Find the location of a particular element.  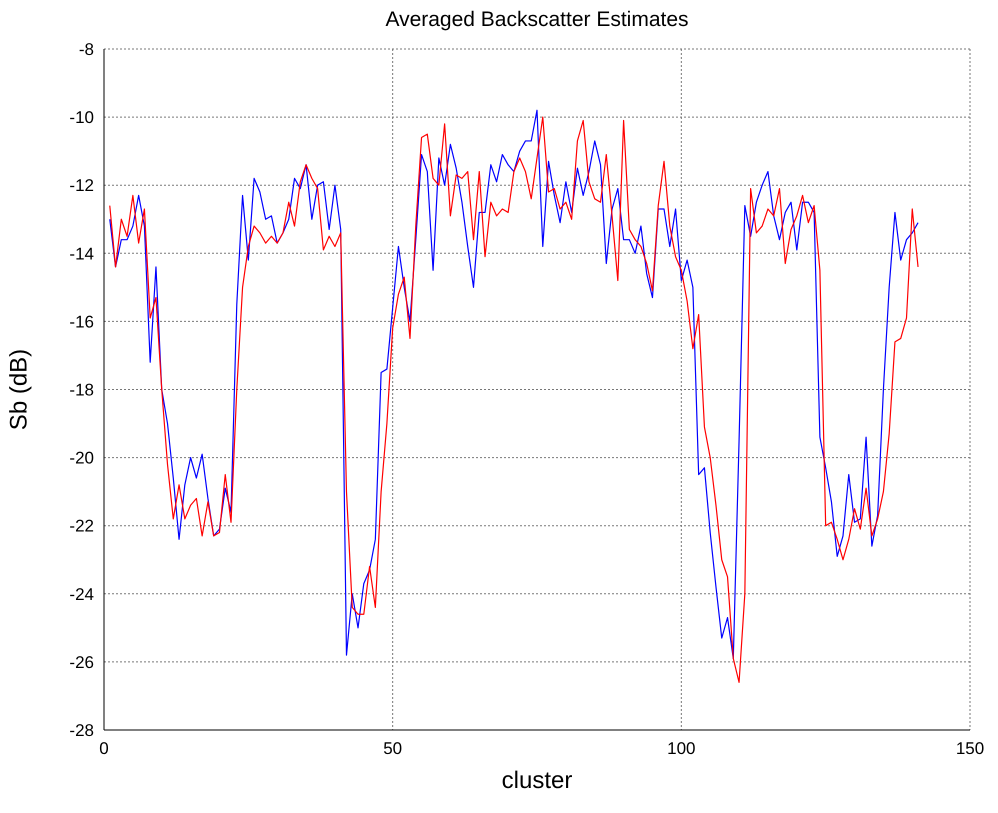

y-tick-label: -8 is located at coordinates (86, 50).